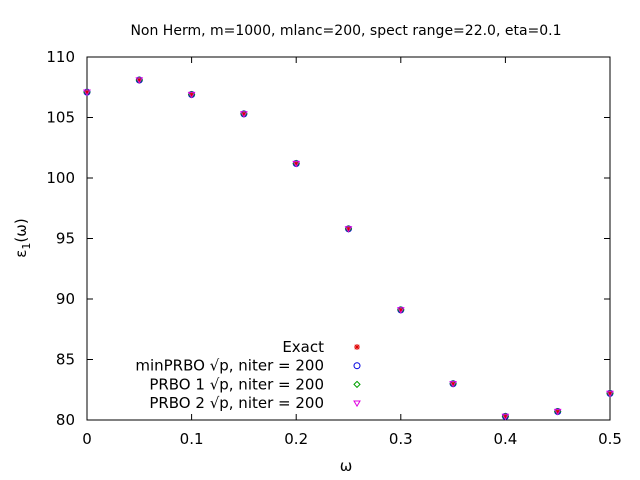  What do you see at coordinates (87, 439) in the screenshot?
I see `x-tick-label: 0` at bounding box center [87, 439].